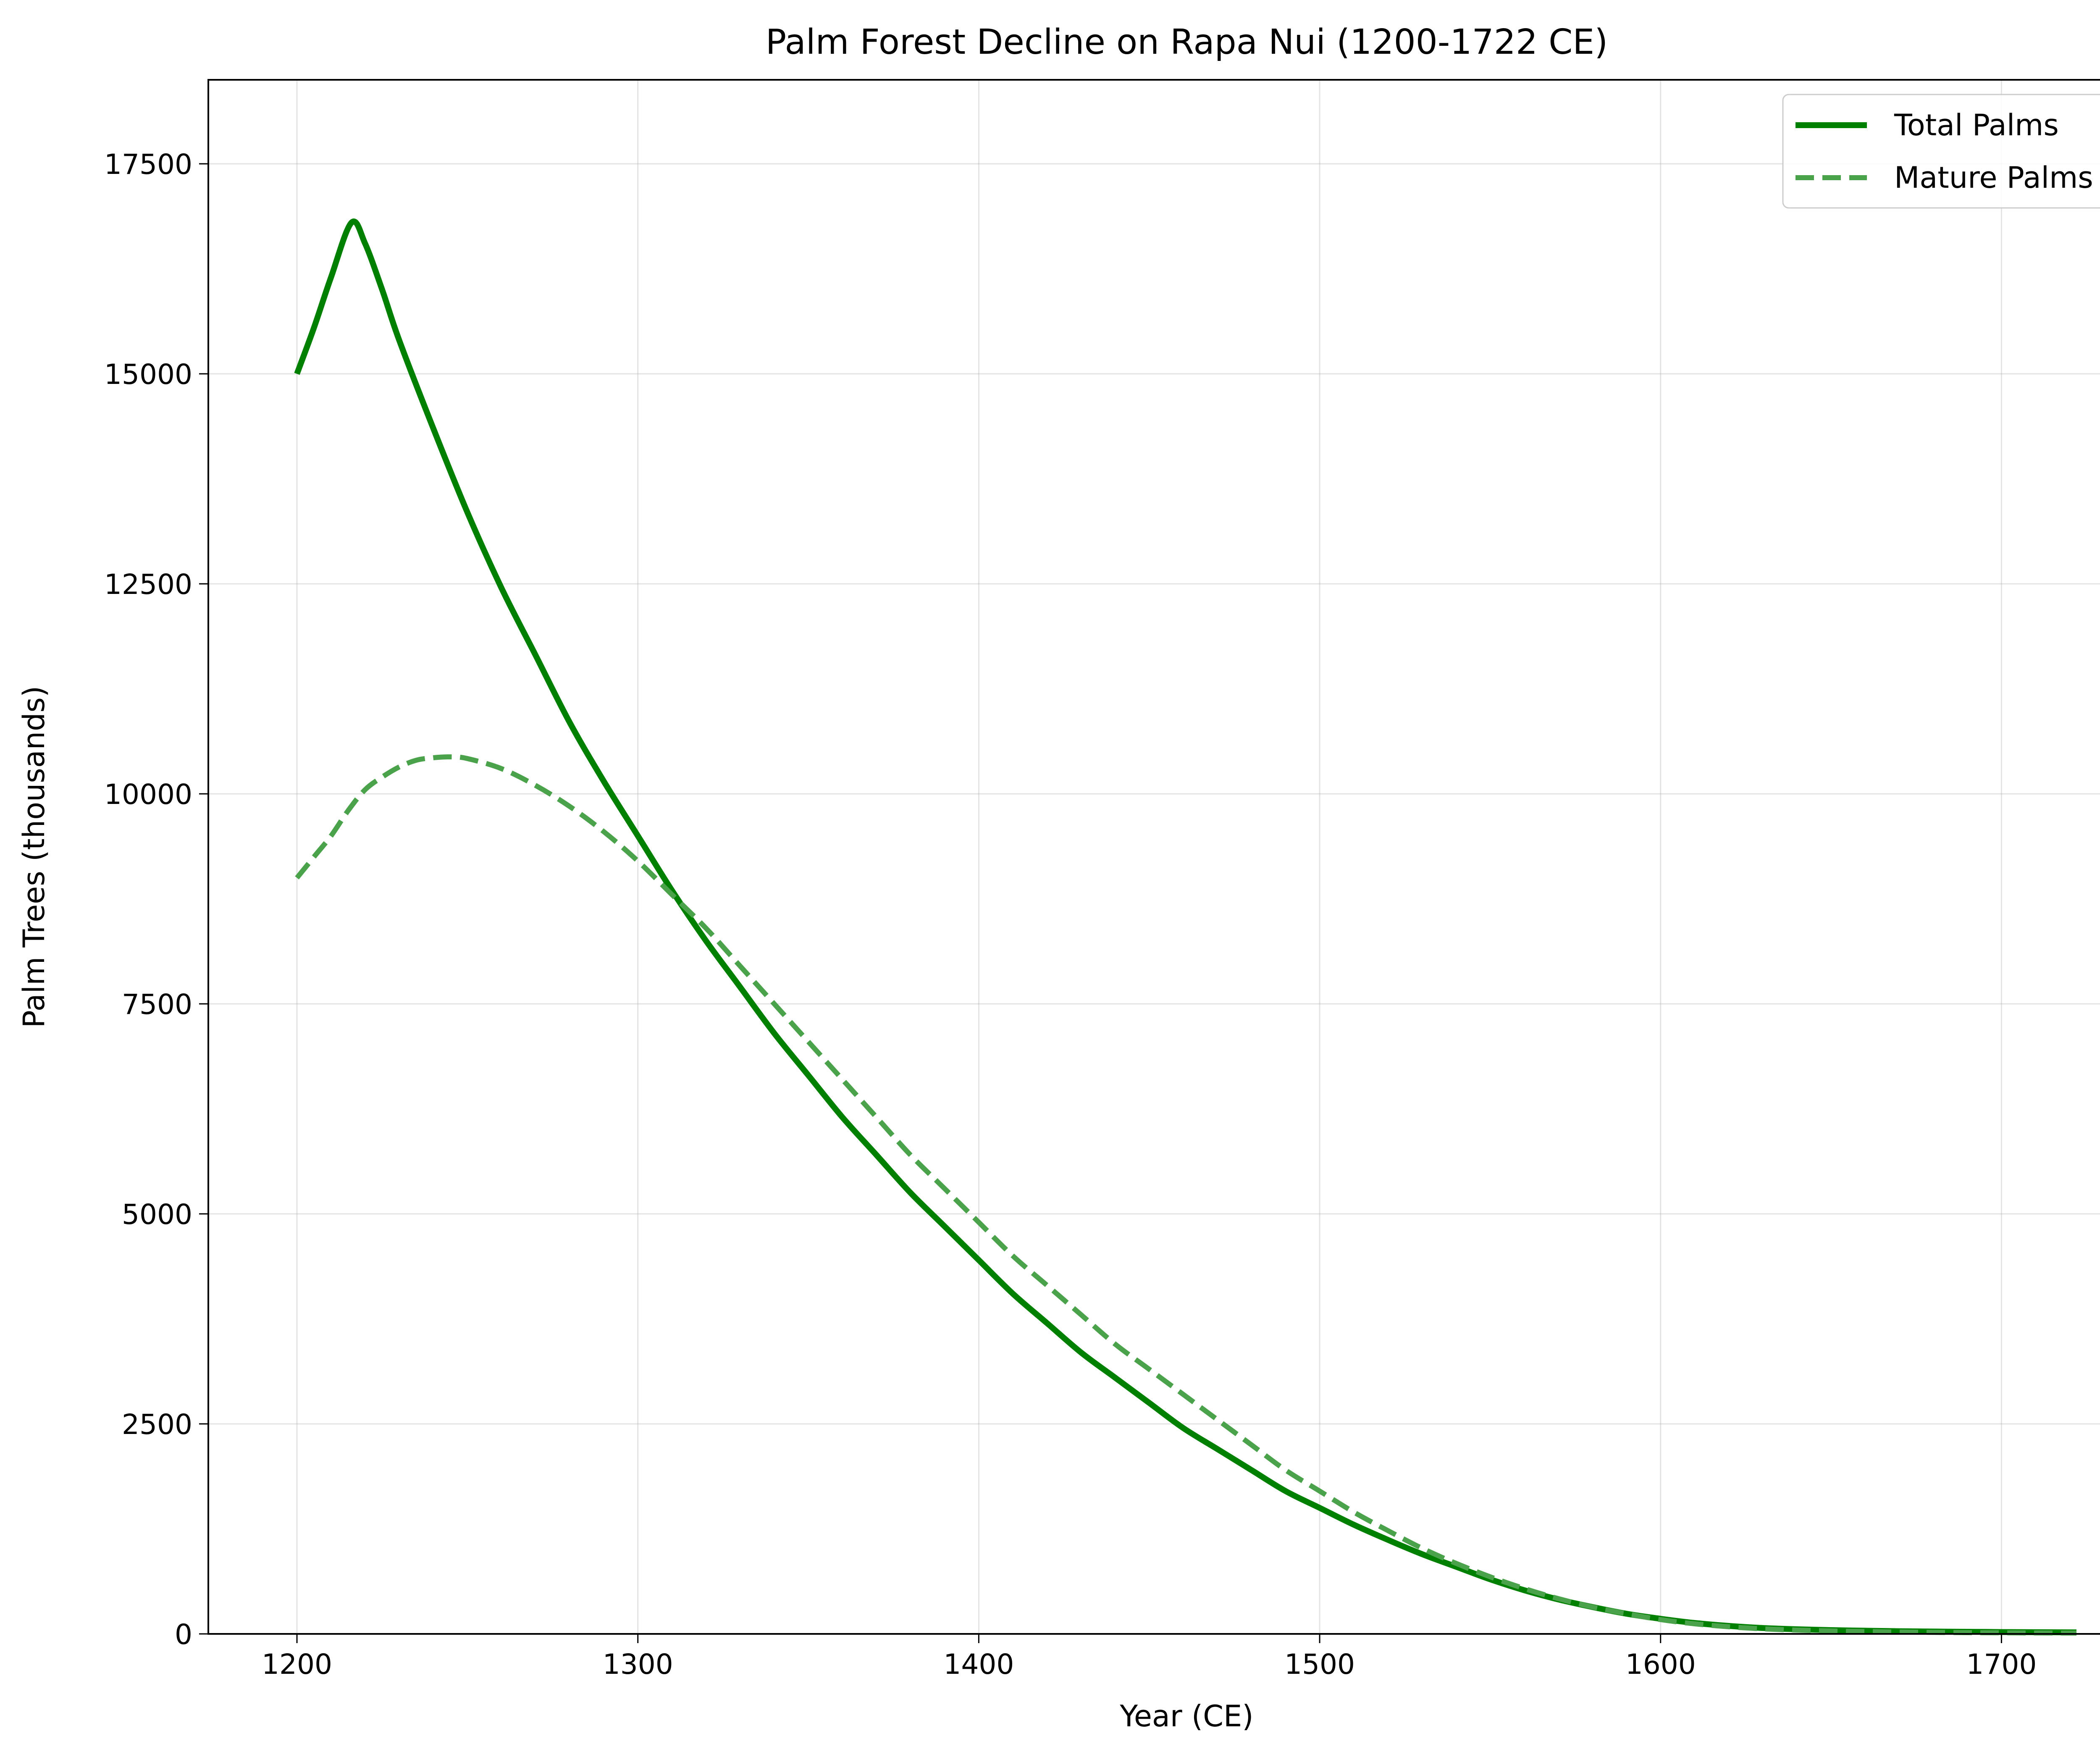  What do you see at coordinates (148, 164) in the screenshot?
I see `y-tick-label: 17500` at bounding box center [148, 164].